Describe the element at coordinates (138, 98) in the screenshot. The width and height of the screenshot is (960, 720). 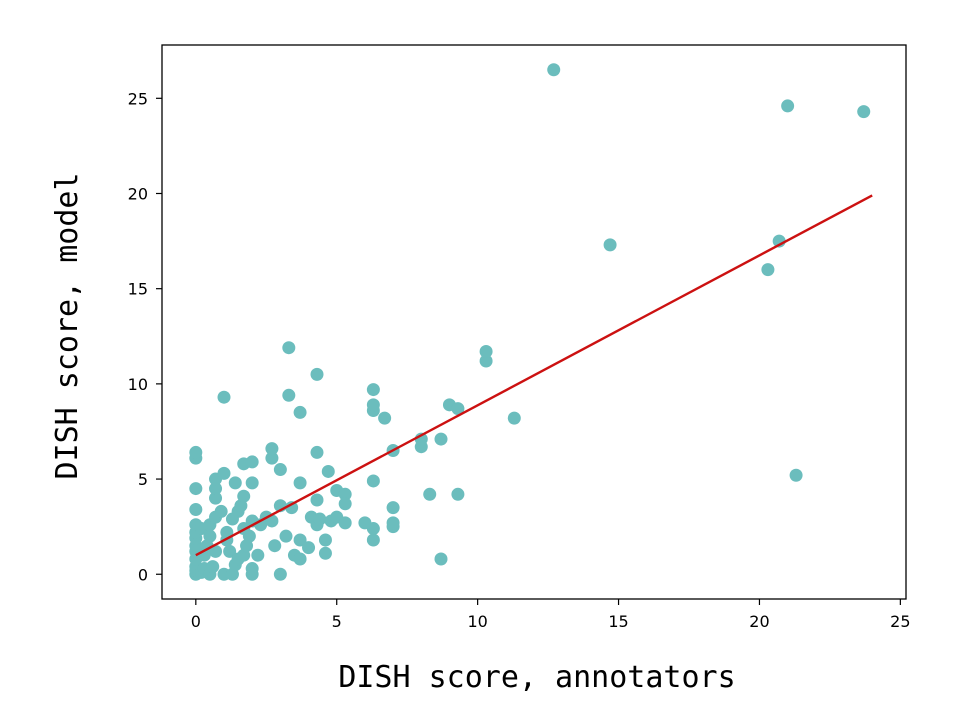
I see `y-tick-label: 25` at that location.